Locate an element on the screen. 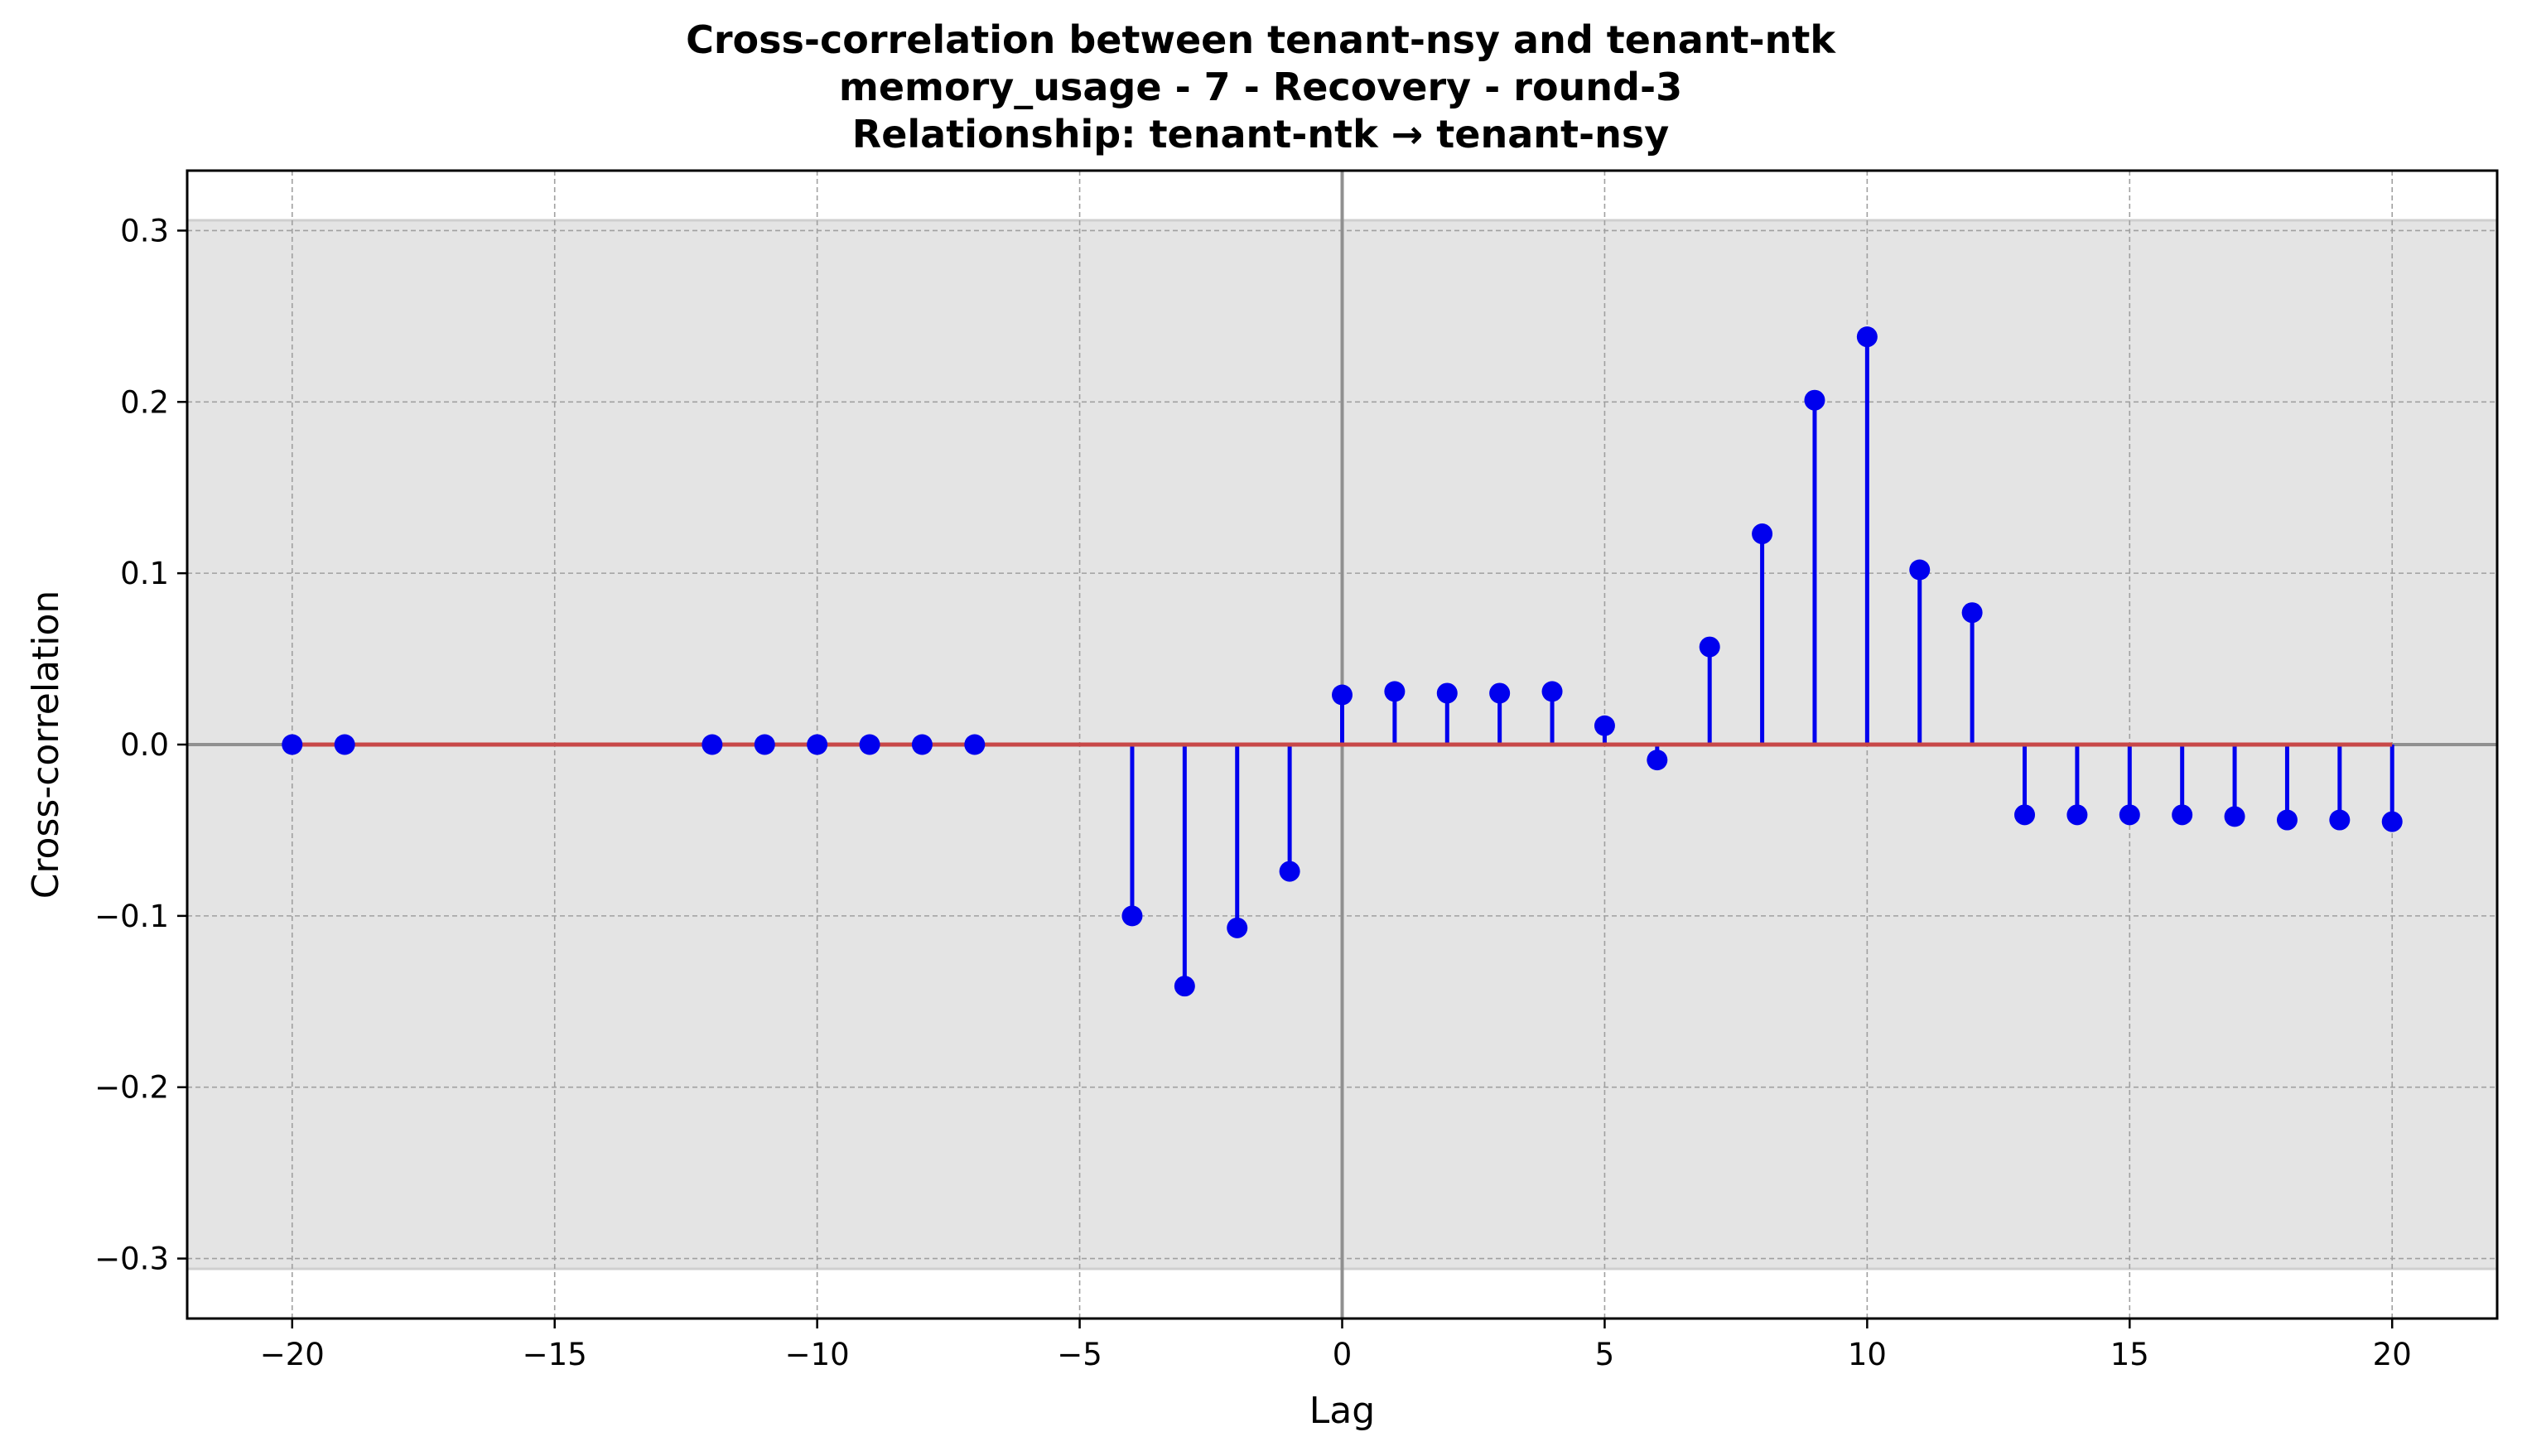  x-tick-label-3: −5 is located at coordinates (1079, 1354).